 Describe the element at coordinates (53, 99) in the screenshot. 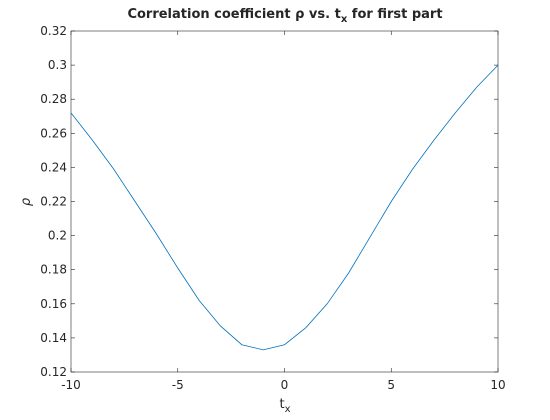

I see `y-tick-label: 0.28` at that location.